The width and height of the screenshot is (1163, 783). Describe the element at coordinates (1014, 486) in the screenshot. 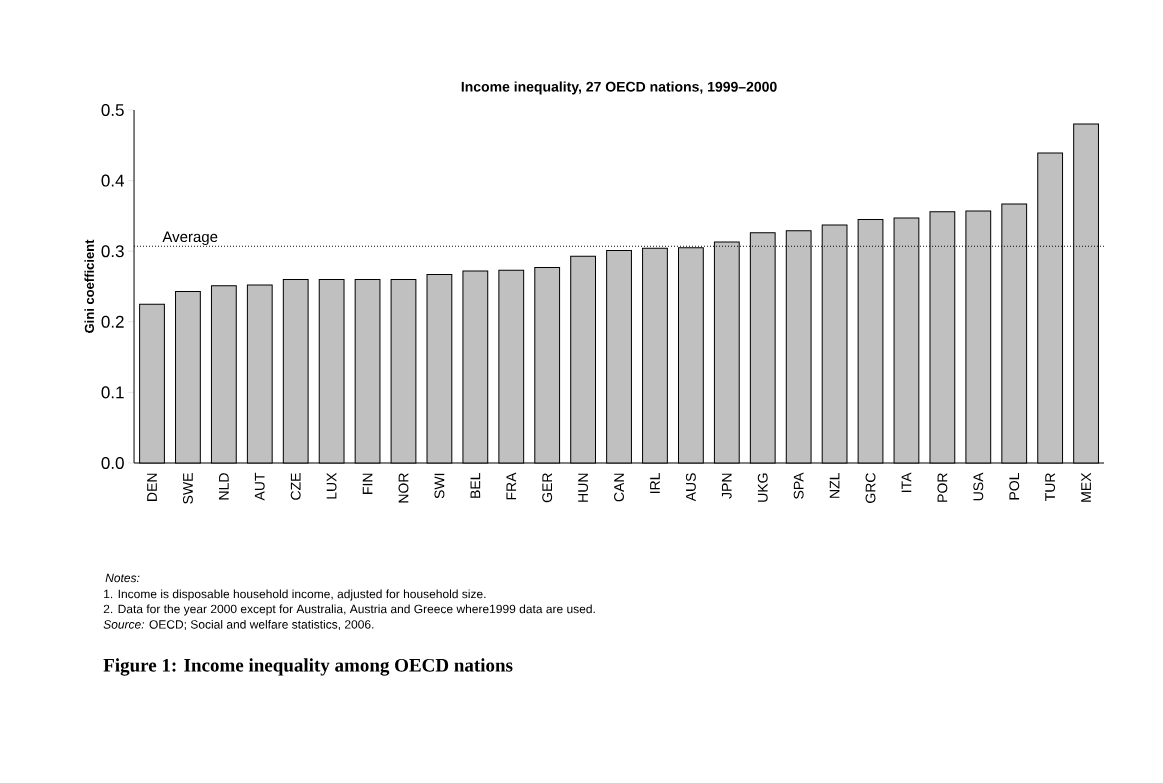

I see `x-tick-label: POL` at that location.